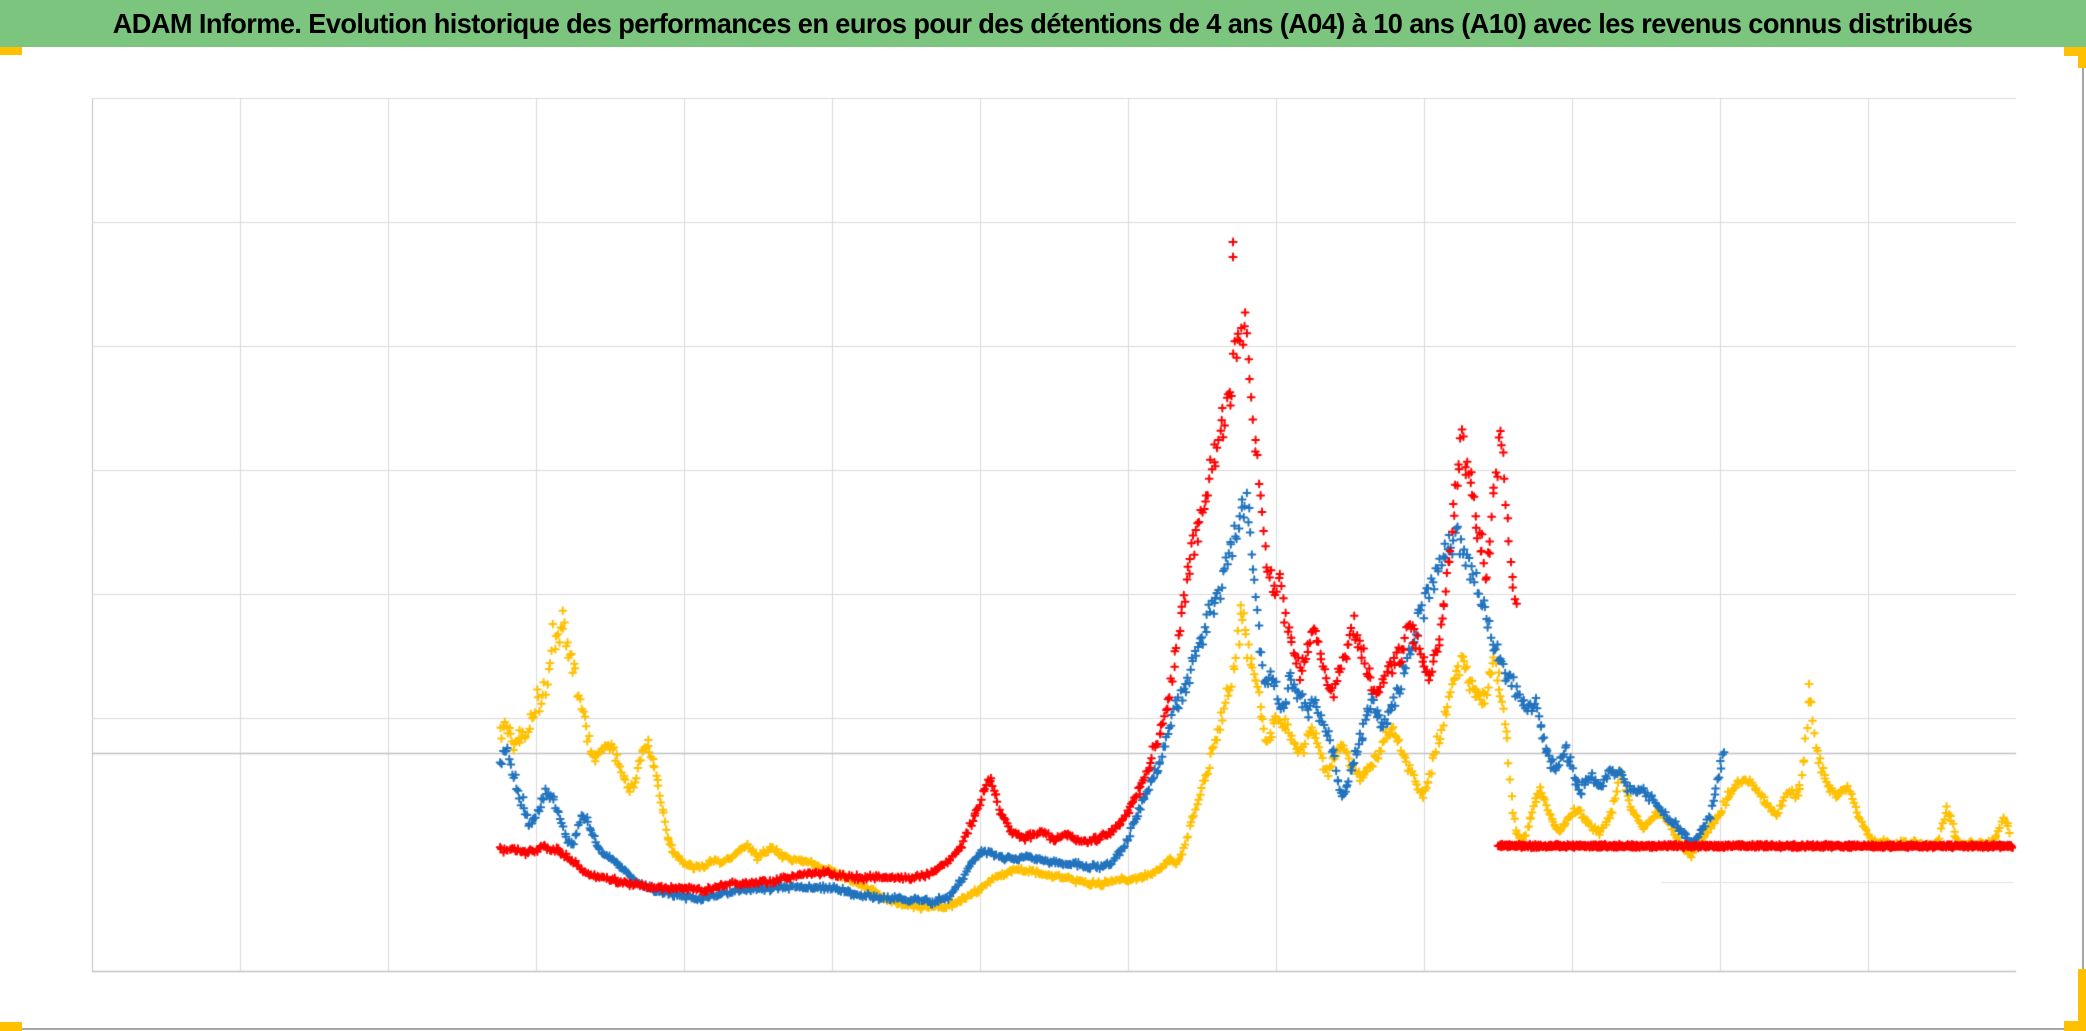 This screenshot has height=1031, width=2086. I want to click on corner-accent-top-right-horizontal, so click(2075, 51).